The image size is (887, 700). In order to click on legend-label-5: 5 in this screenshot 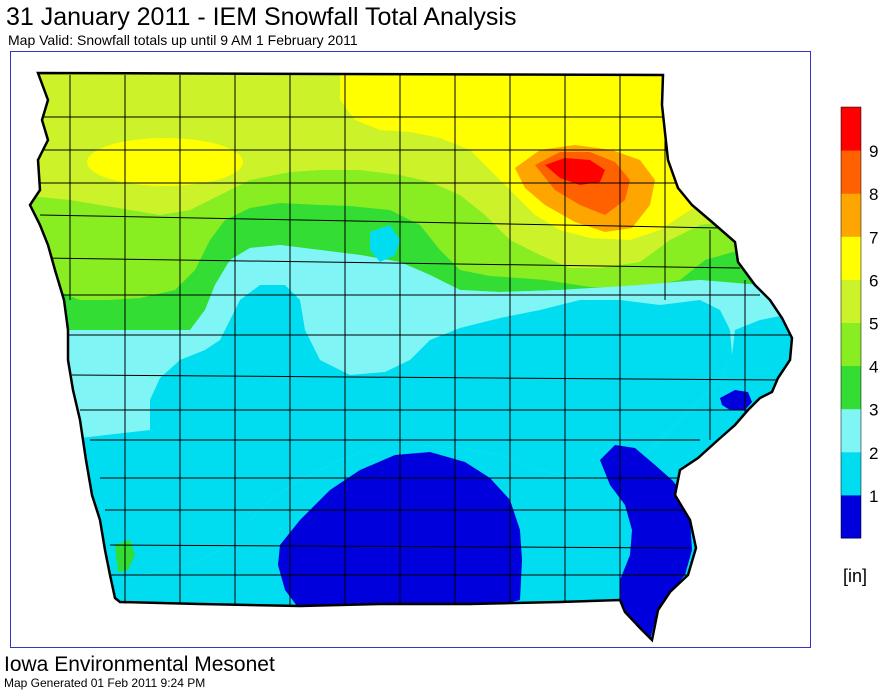, I will do `click(873, 324)`.